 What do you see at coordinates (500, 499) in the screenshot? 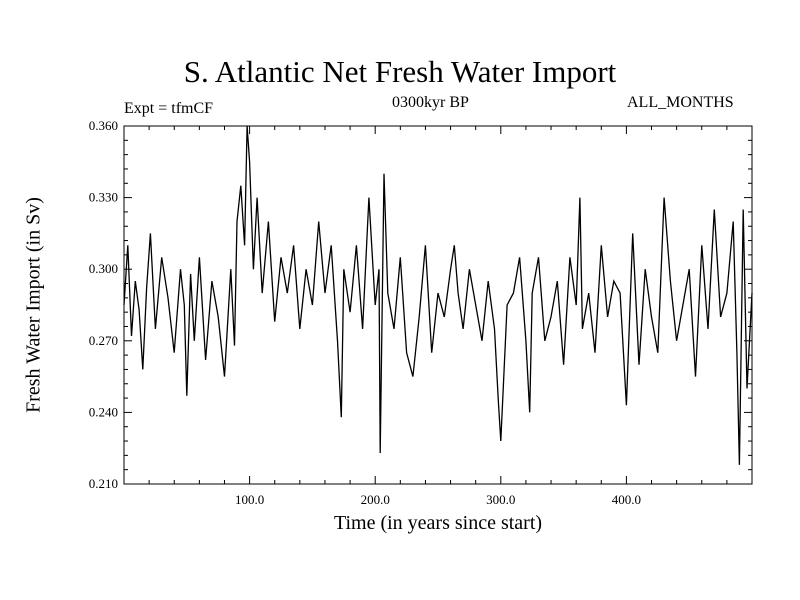
I see `x-tick-label: 300.0` at bounding box center [500, 499].